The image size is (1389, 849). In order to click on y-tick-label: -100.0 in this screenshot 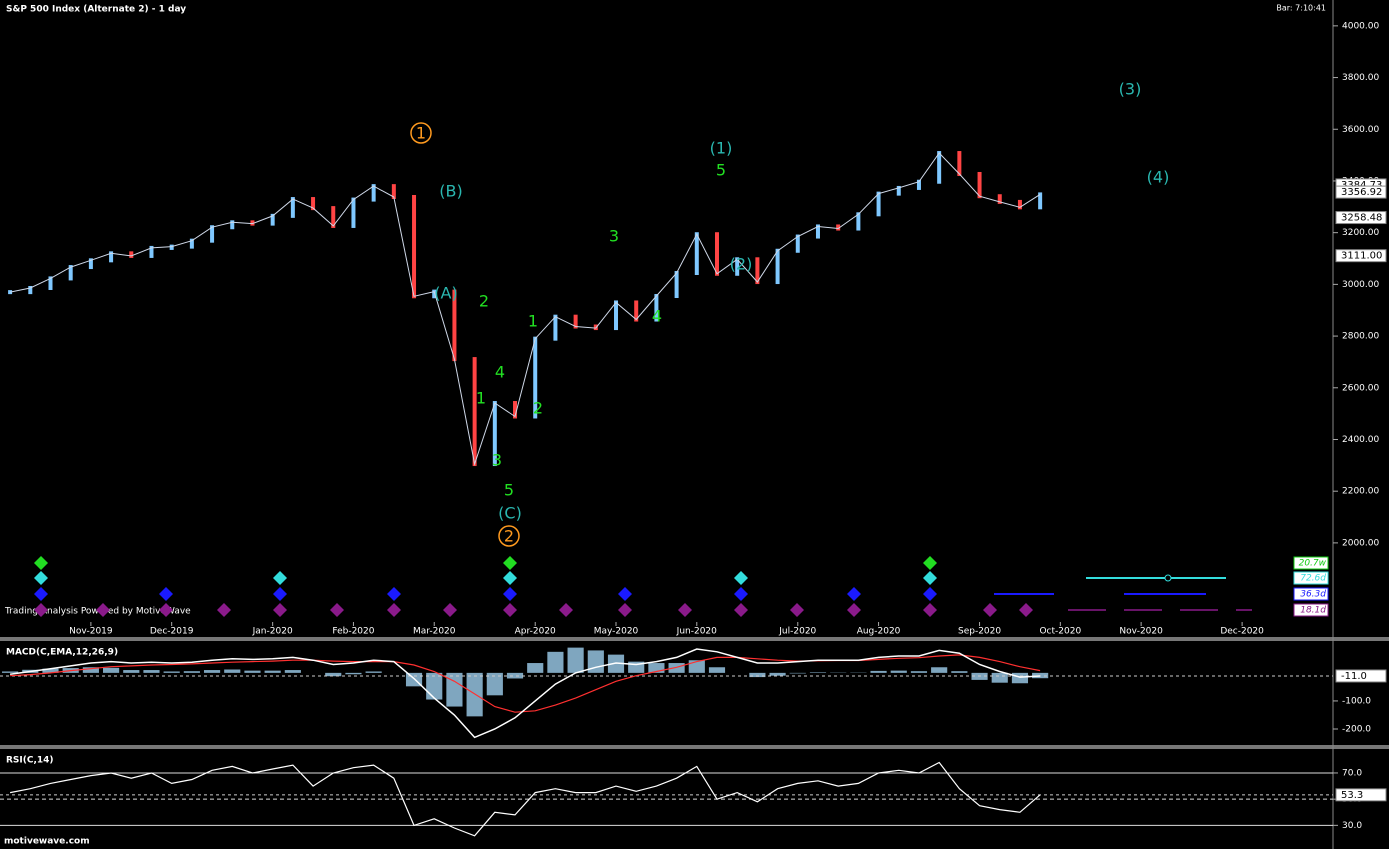, I will do `click(1356, 701)`.